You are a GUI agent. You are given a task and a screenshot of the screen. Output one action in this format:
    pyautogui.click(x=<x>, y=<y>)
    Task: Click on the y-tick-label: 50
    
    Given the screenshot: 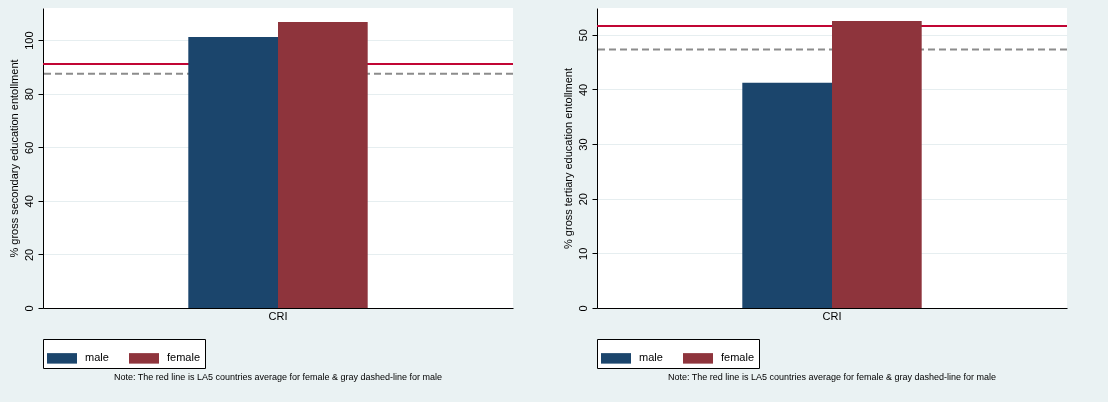 What is the action you would take?
    pyautogui.click(x=582, y=35)
    